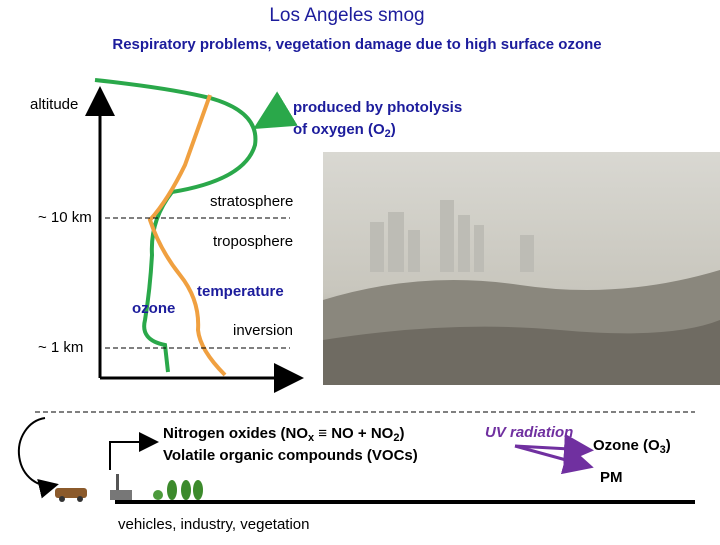 Image resolution: width=720 pixels, height=545 pixels. What do you see at coordinates (65, 217) in the screenshot?
I see `label: ~ 10 km` at bounding box center [65, 217].